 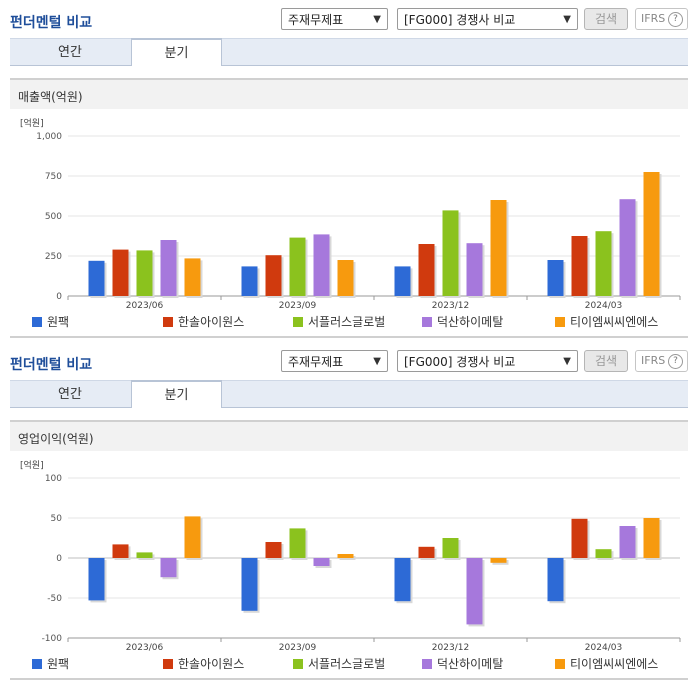 What do you see at coordinates (53, 479) in the screenshot?
I see `y-tick-label: 100` at bounding box center [53, 479].